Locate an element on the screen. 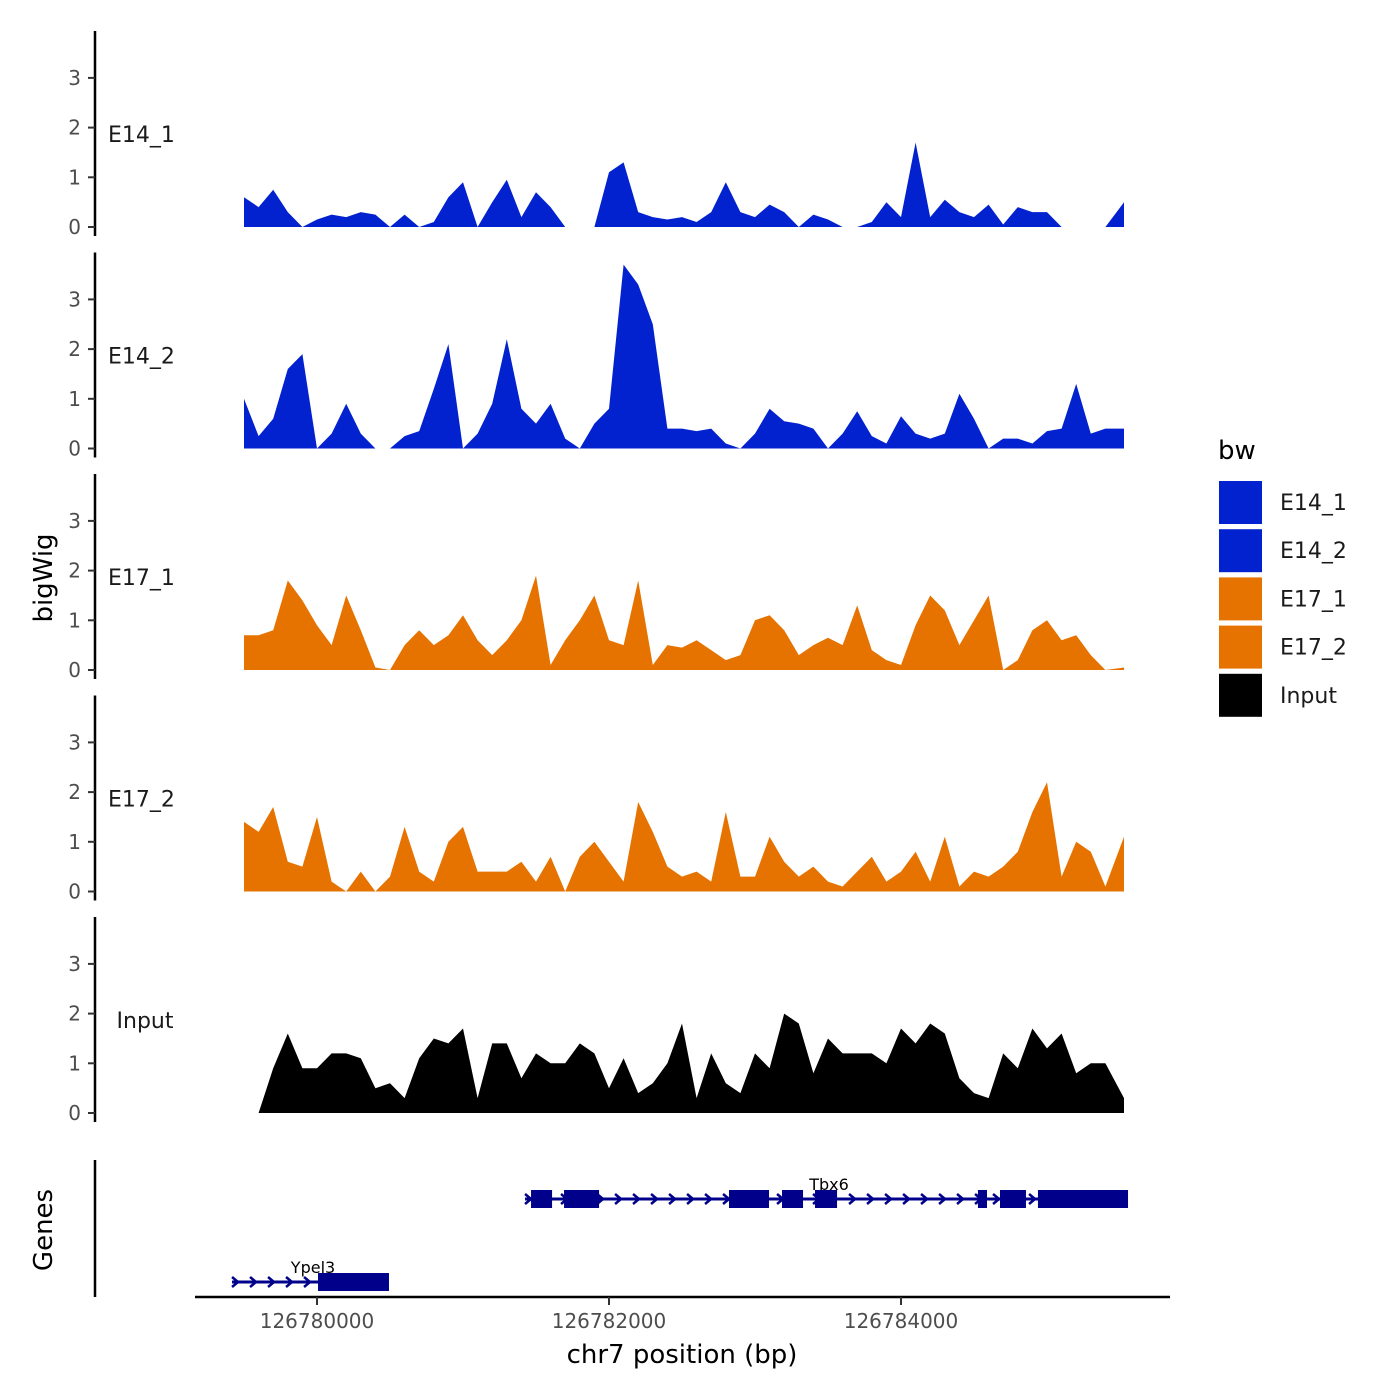 Image resolution: width=1400 pixels, height=1400 pixels. x-tick-label: 126784000 is located at coordinates (901, 1321).